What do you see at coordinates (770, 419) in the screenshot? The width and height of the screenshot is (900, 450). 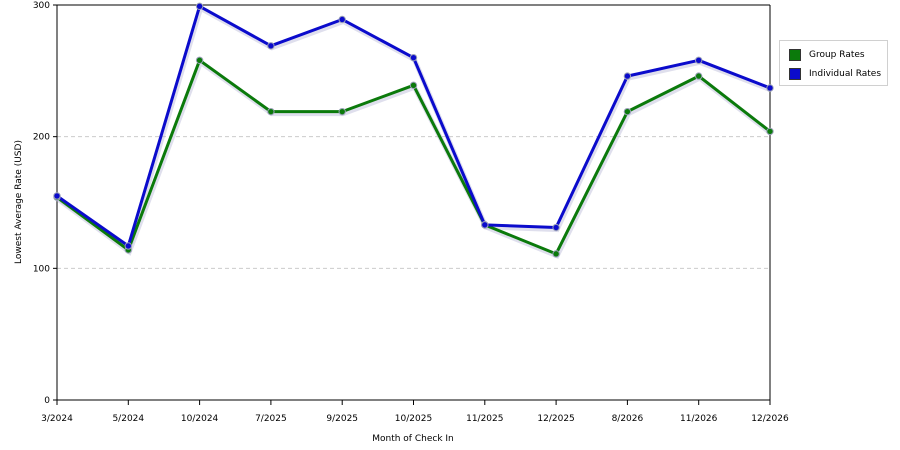 I see `x-tick-label: 12/2026` at bounding box center [770, 419].